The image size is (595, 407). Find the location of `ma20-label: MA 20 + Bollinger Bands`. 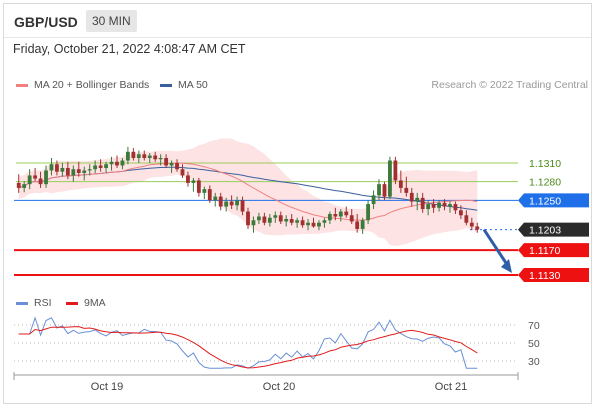

ma20-label: MA 20 + Bollinger Bands is located at coordinates (92, 85).